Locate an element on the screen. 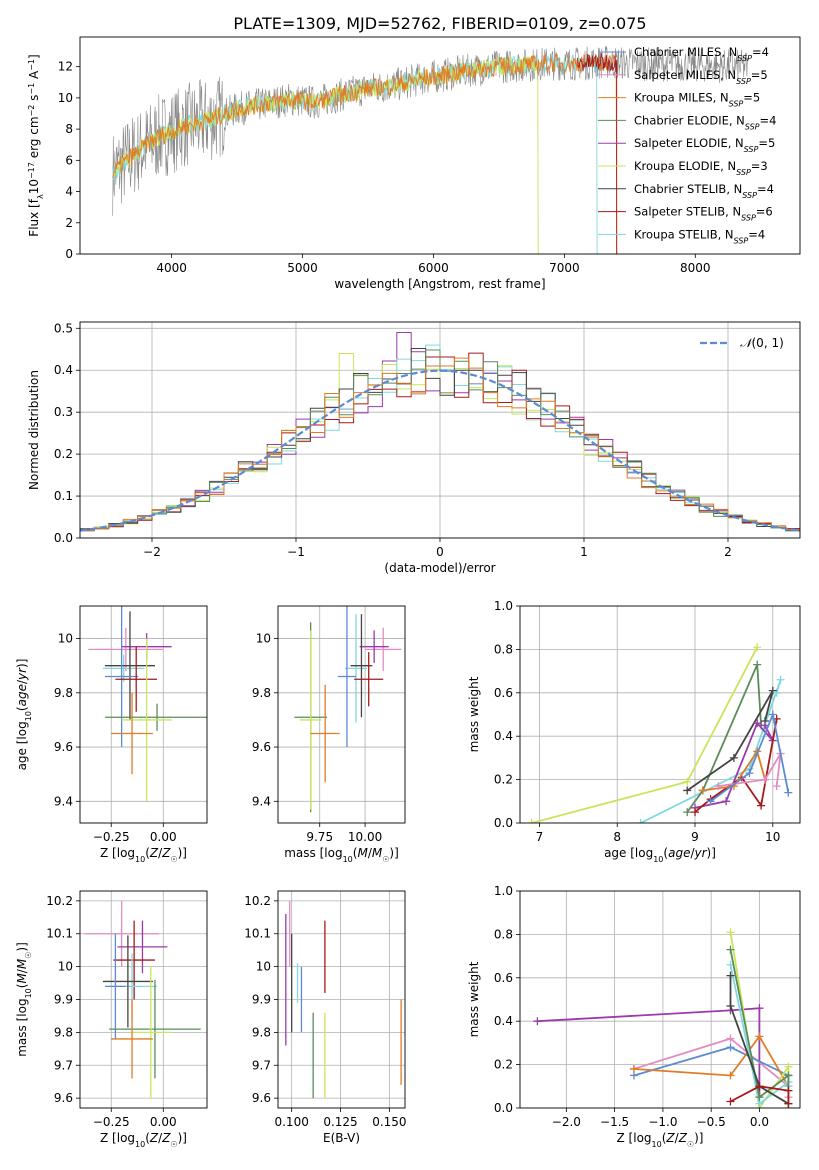 The width and height of the screenshot is (819, 1170). y-tick-label: 0.1 is located at coordinates (63, 496).